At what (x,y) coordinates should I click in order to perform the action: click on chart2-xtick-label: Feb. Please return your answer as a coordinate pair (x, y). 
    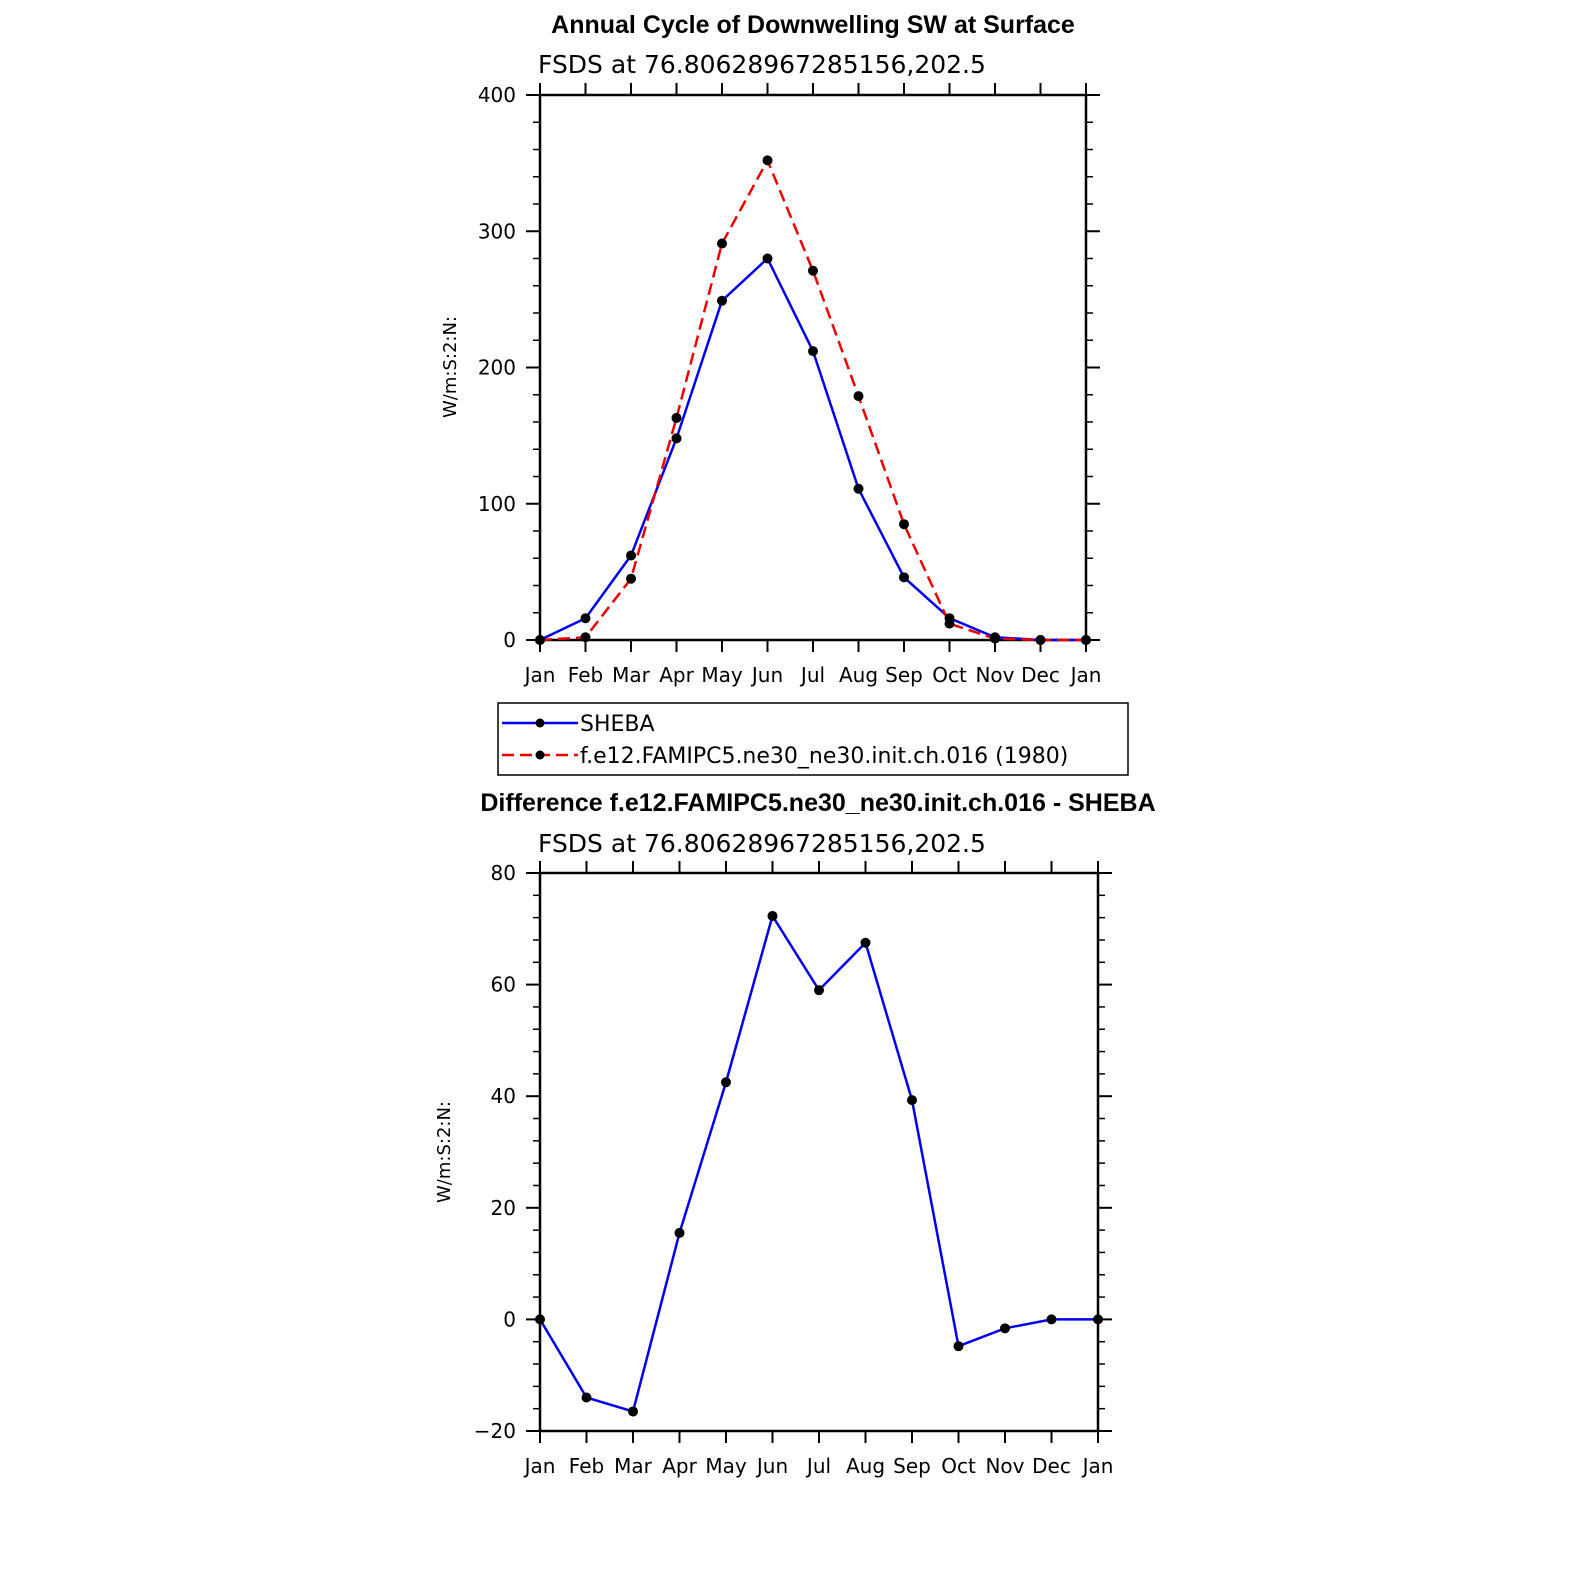
    Looking at the image, I should click on (586, 1466).